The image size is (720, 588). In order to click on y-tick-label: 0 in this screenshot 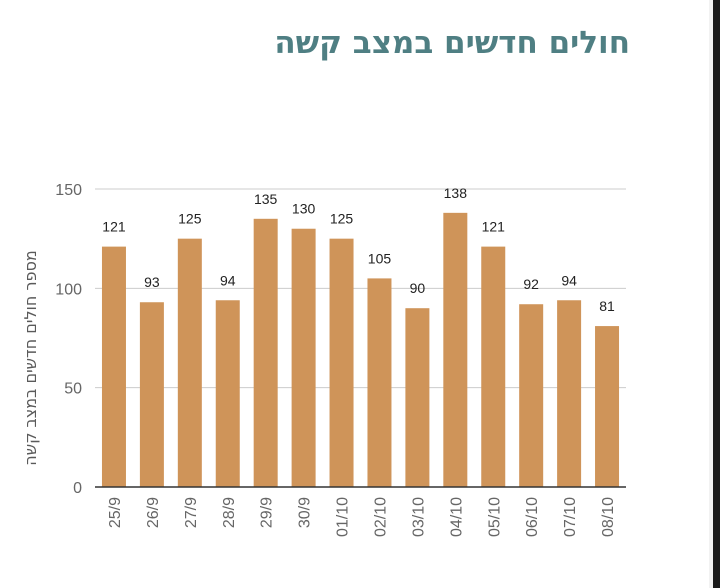, I will do `click(77, 488)`.